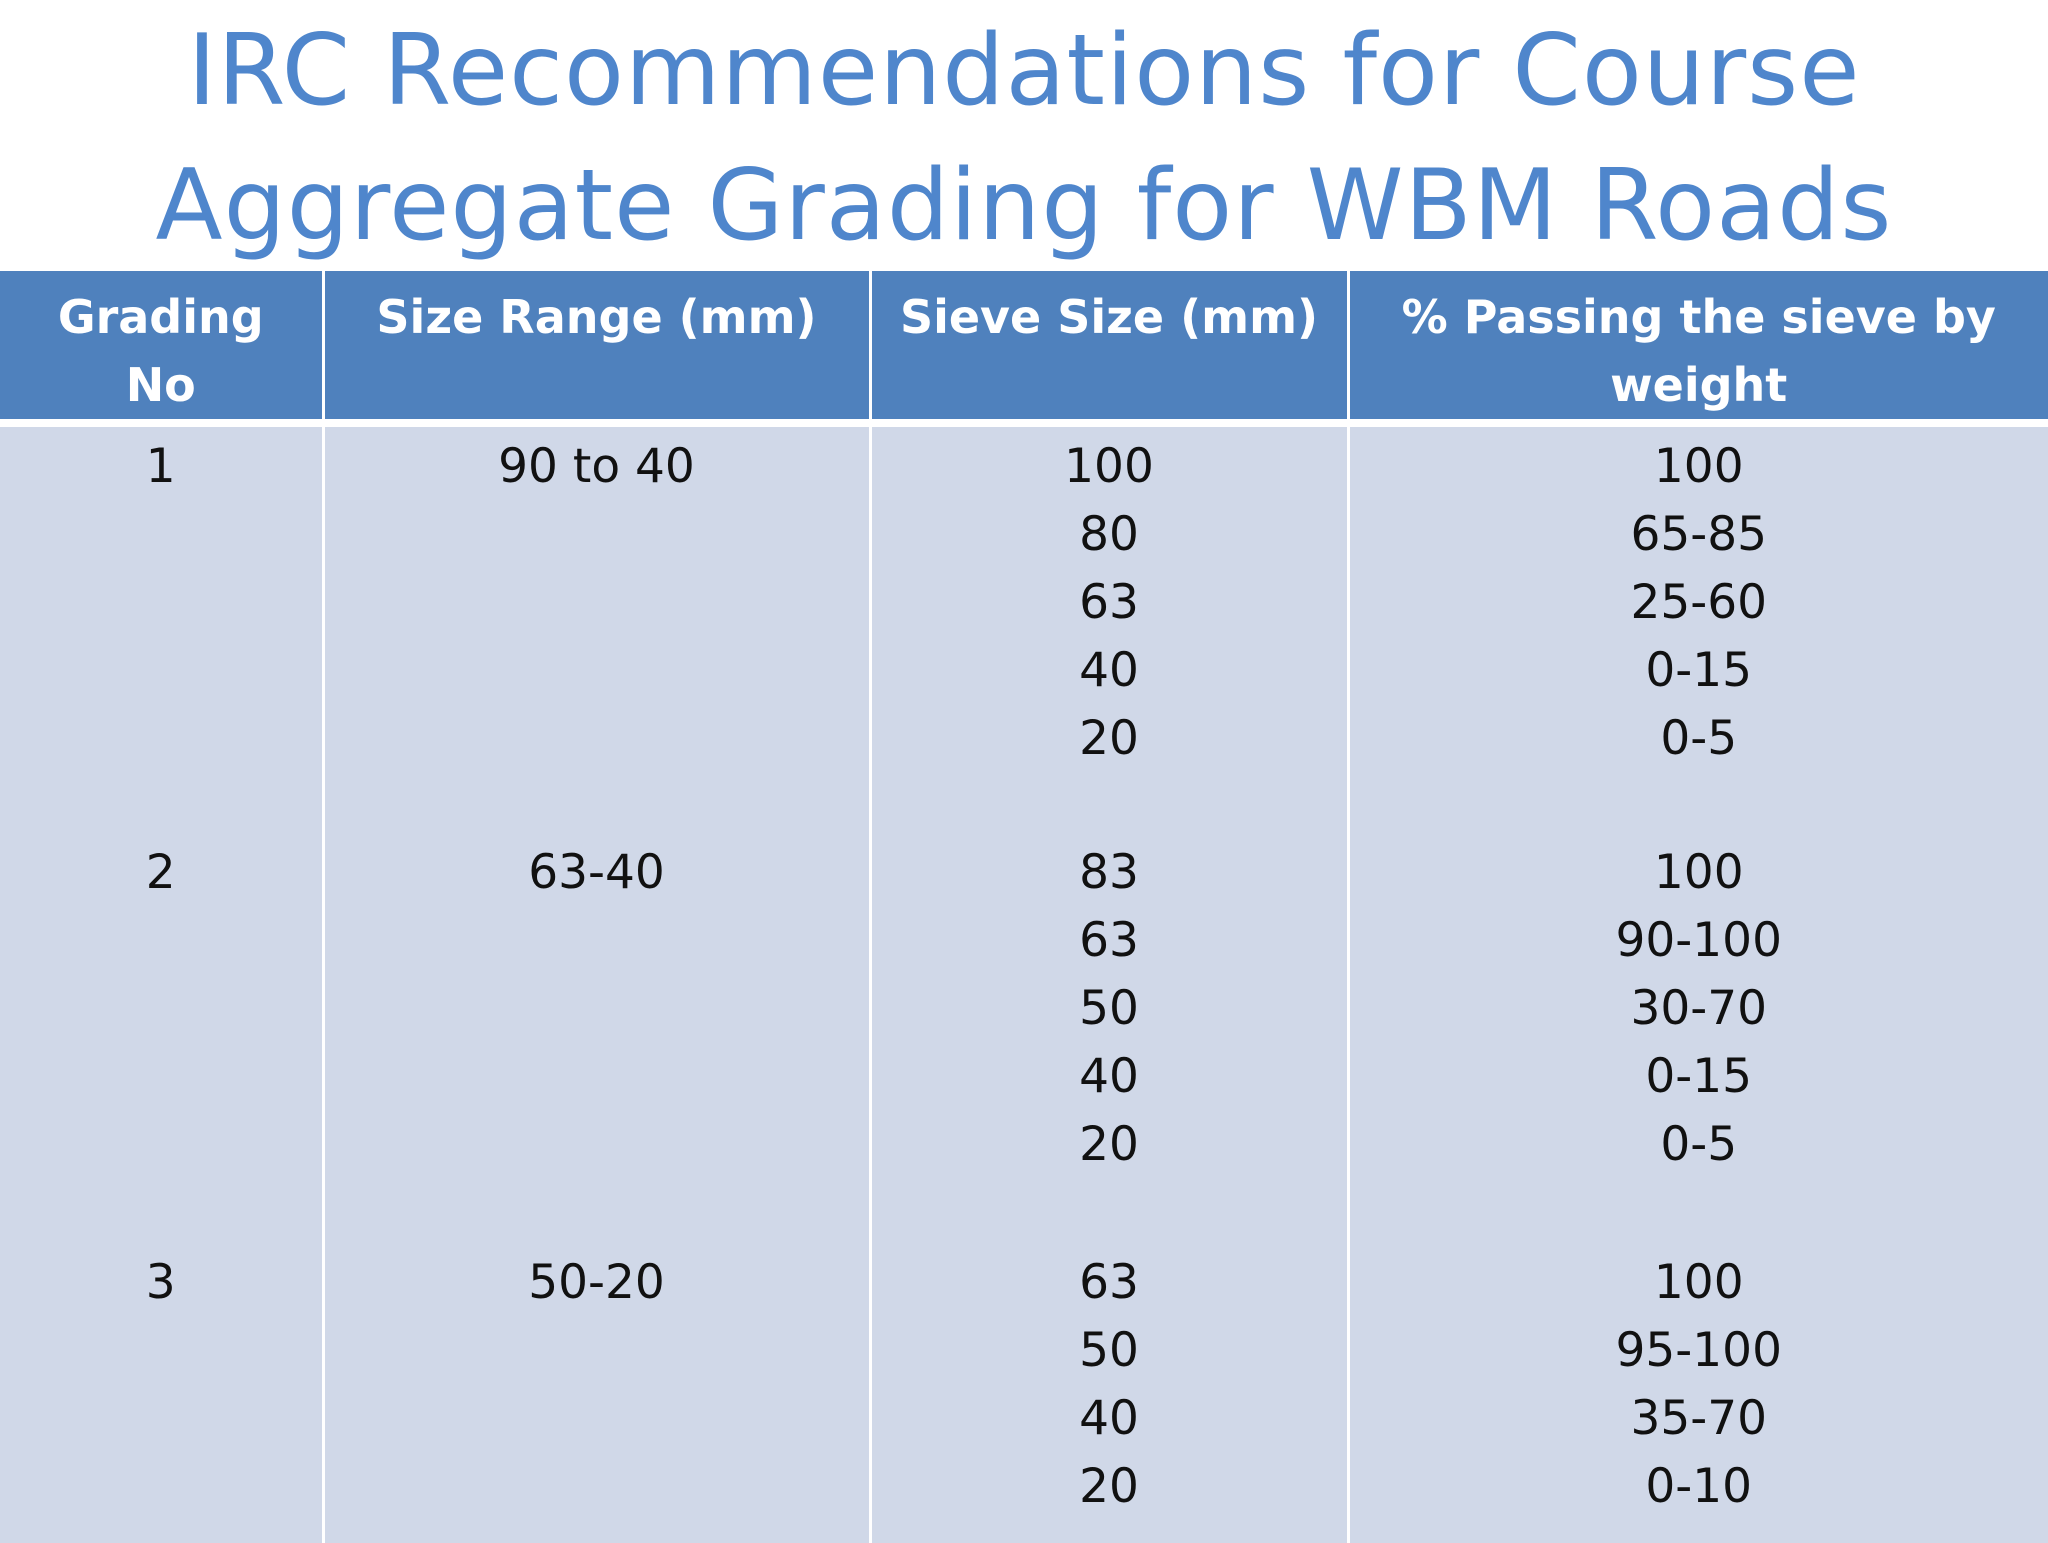  Describe the element at coordinates (1108, 349) in the screenshot. I see `header-sieve-size: Sieve Size (mm)` at that location.